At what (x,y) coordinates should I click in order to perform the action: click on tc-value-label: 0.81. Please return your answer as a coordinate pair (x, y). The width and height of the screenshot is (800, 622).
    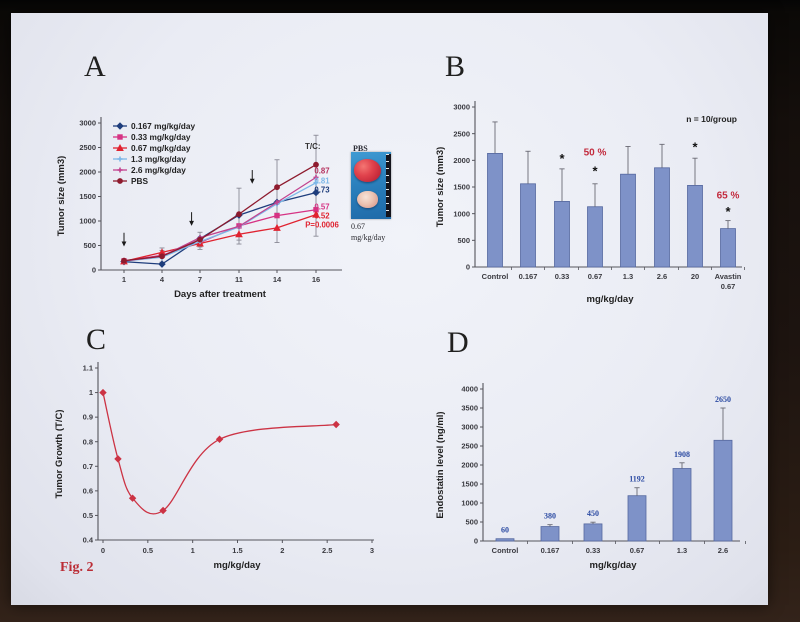
    Looking at the image, I should click on (322, 181).